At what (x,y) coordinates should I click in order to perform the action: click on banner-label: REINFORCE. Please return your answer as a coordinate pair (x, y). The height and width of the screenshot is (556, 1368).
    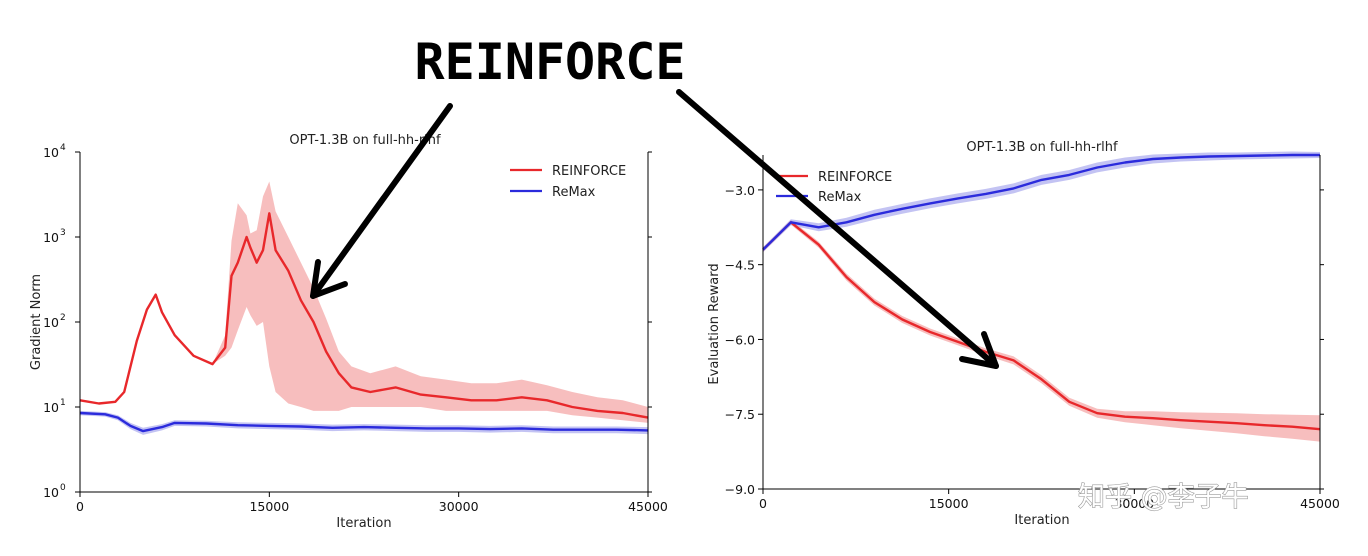
    Looking at the image, I should click on (550, 62).